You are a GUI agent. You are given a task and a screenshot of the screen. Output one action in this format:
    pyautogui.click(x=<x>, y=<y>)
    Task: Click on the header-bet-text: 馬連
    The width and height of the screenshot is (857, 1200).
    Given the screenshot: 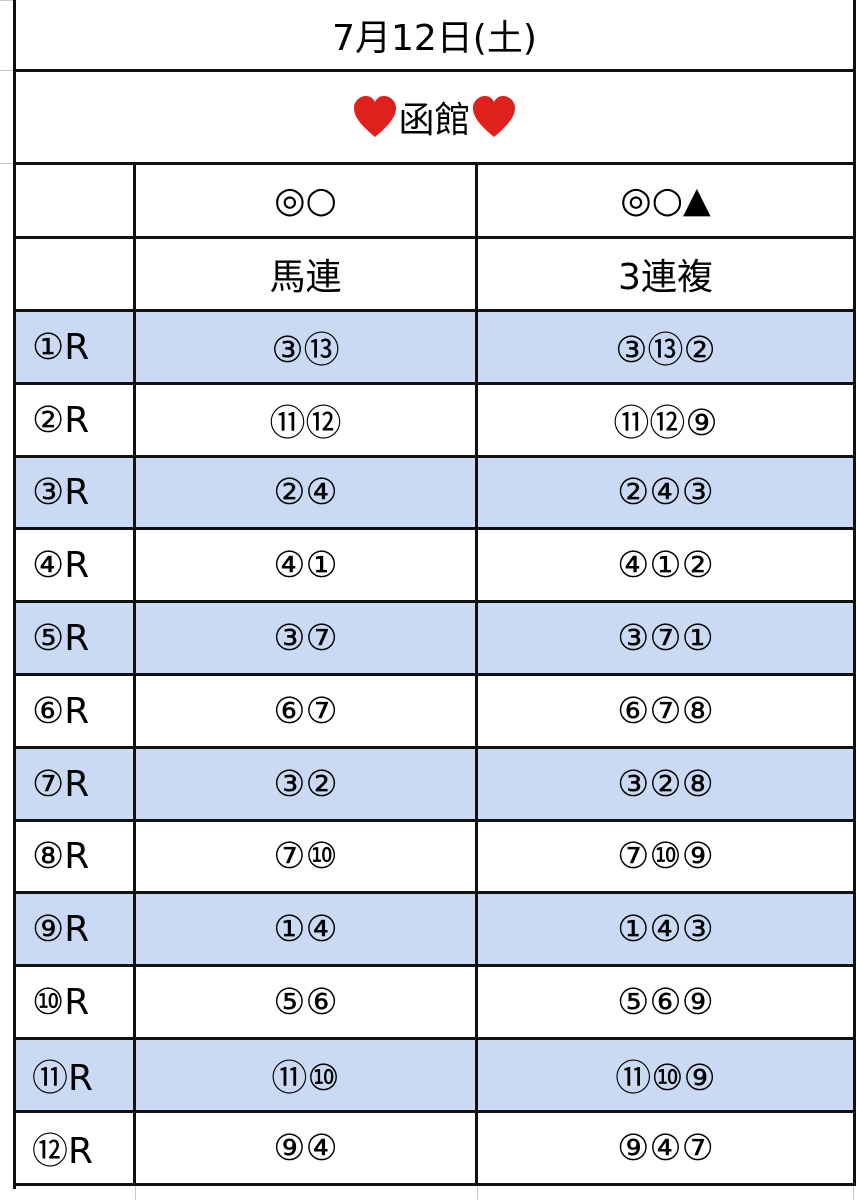 What is the action you would take?
    pyautogui.click(x=305, y=277)
    